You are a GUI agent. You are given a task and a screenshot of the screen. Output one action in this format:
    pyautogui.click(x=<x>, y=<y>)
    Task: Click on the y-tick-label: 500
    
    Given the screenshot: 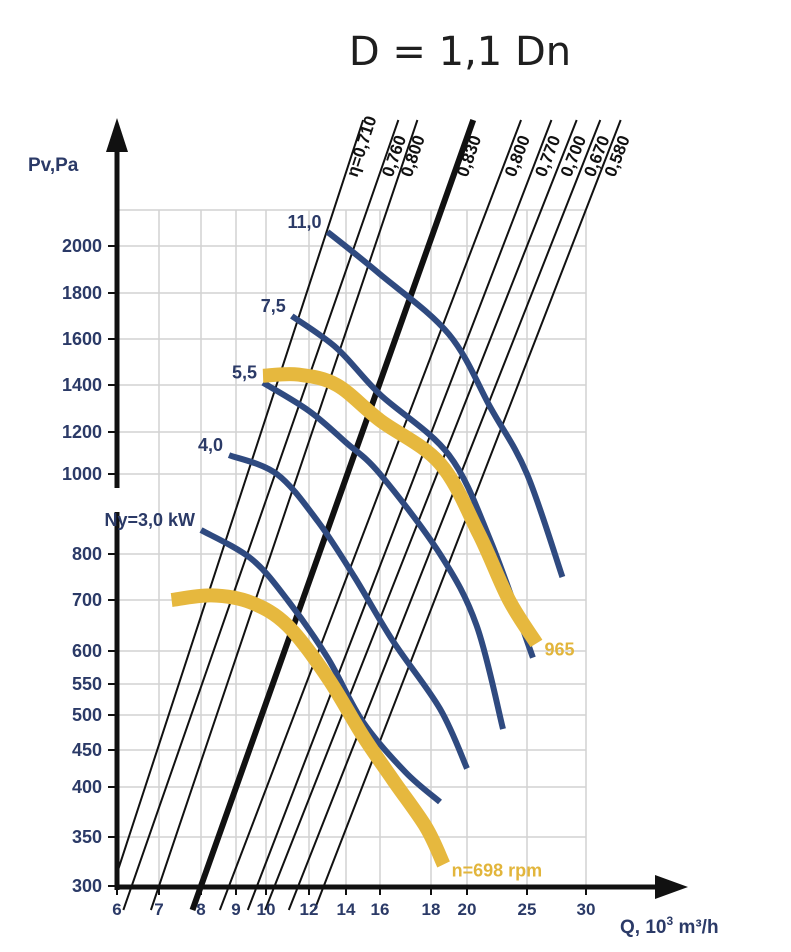 What is the action you would take?
    pyautogui.click(x=87, y=715)
    